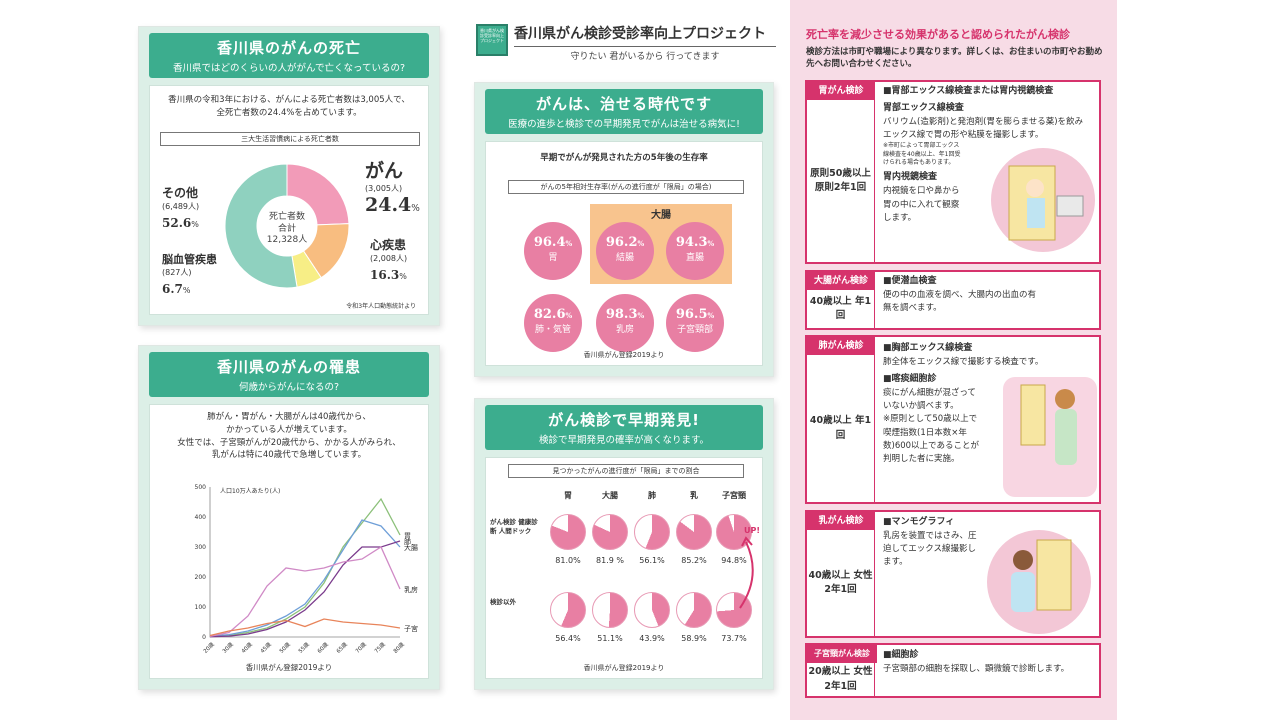 Image resolution: width=1280 pixels, height=720 pixels. What do you see at coordinates (204, 637) in the screenshot?
I see `line-ytick: 0` at bounding box center [204, 637].